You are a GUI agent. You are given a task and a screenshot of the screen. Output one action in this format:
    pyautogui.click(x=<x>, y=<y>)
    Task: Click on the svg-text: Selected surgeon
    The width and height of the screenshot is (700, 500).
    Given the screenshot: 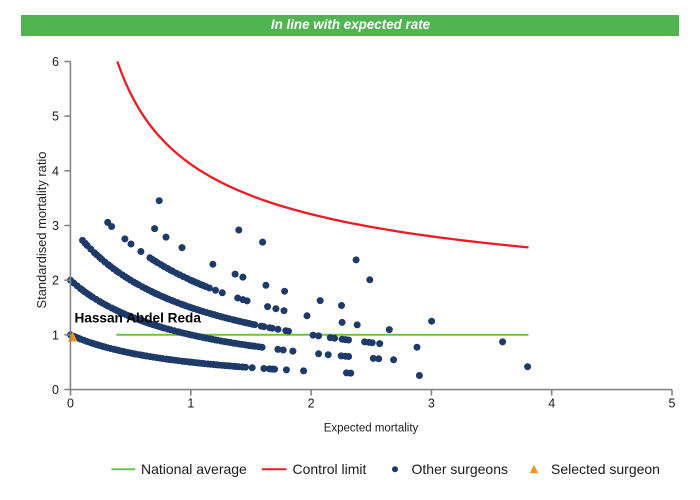 What is the action you would take?
    pyautogui.click(x=605, y=469)
    